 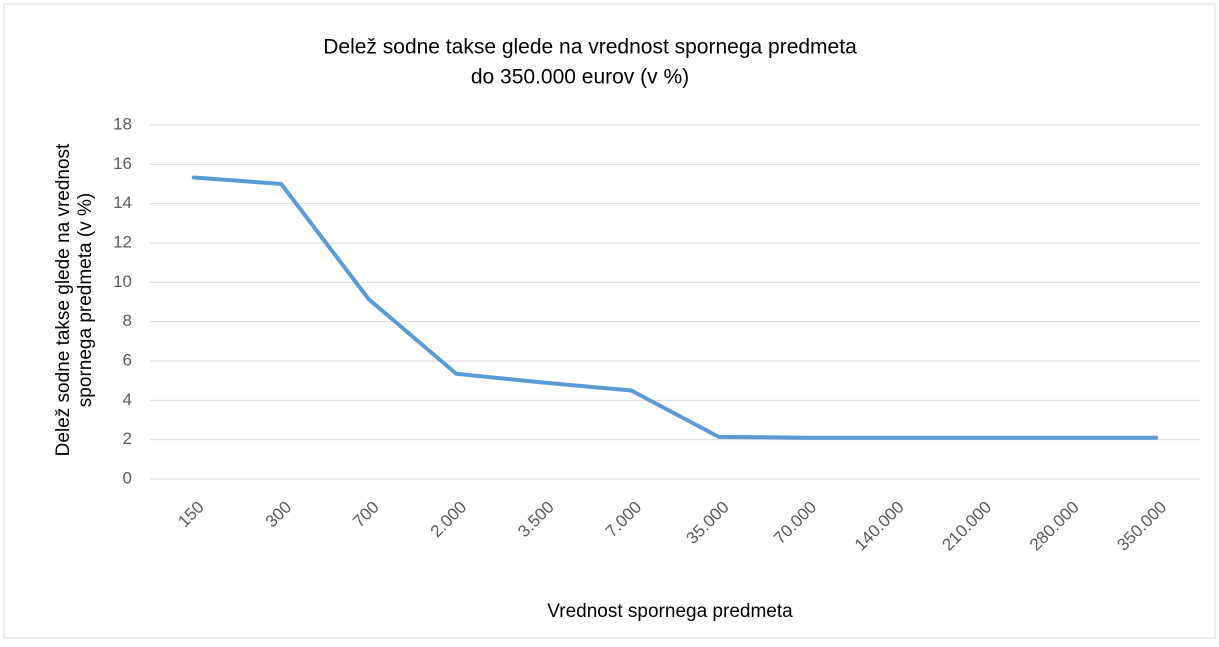 I want to click on y-tick-label: 0, so click(x=127, y=477).